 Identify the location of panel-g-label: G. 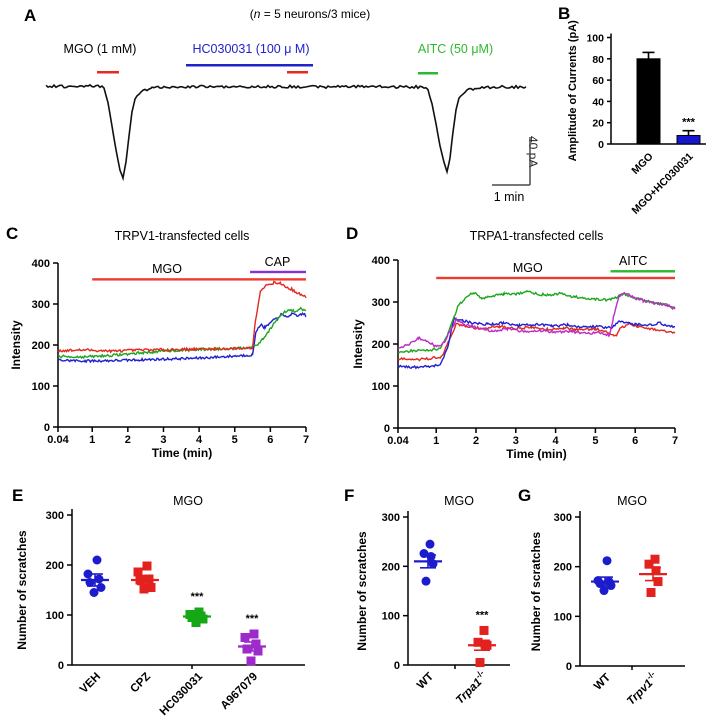
(525, 495).